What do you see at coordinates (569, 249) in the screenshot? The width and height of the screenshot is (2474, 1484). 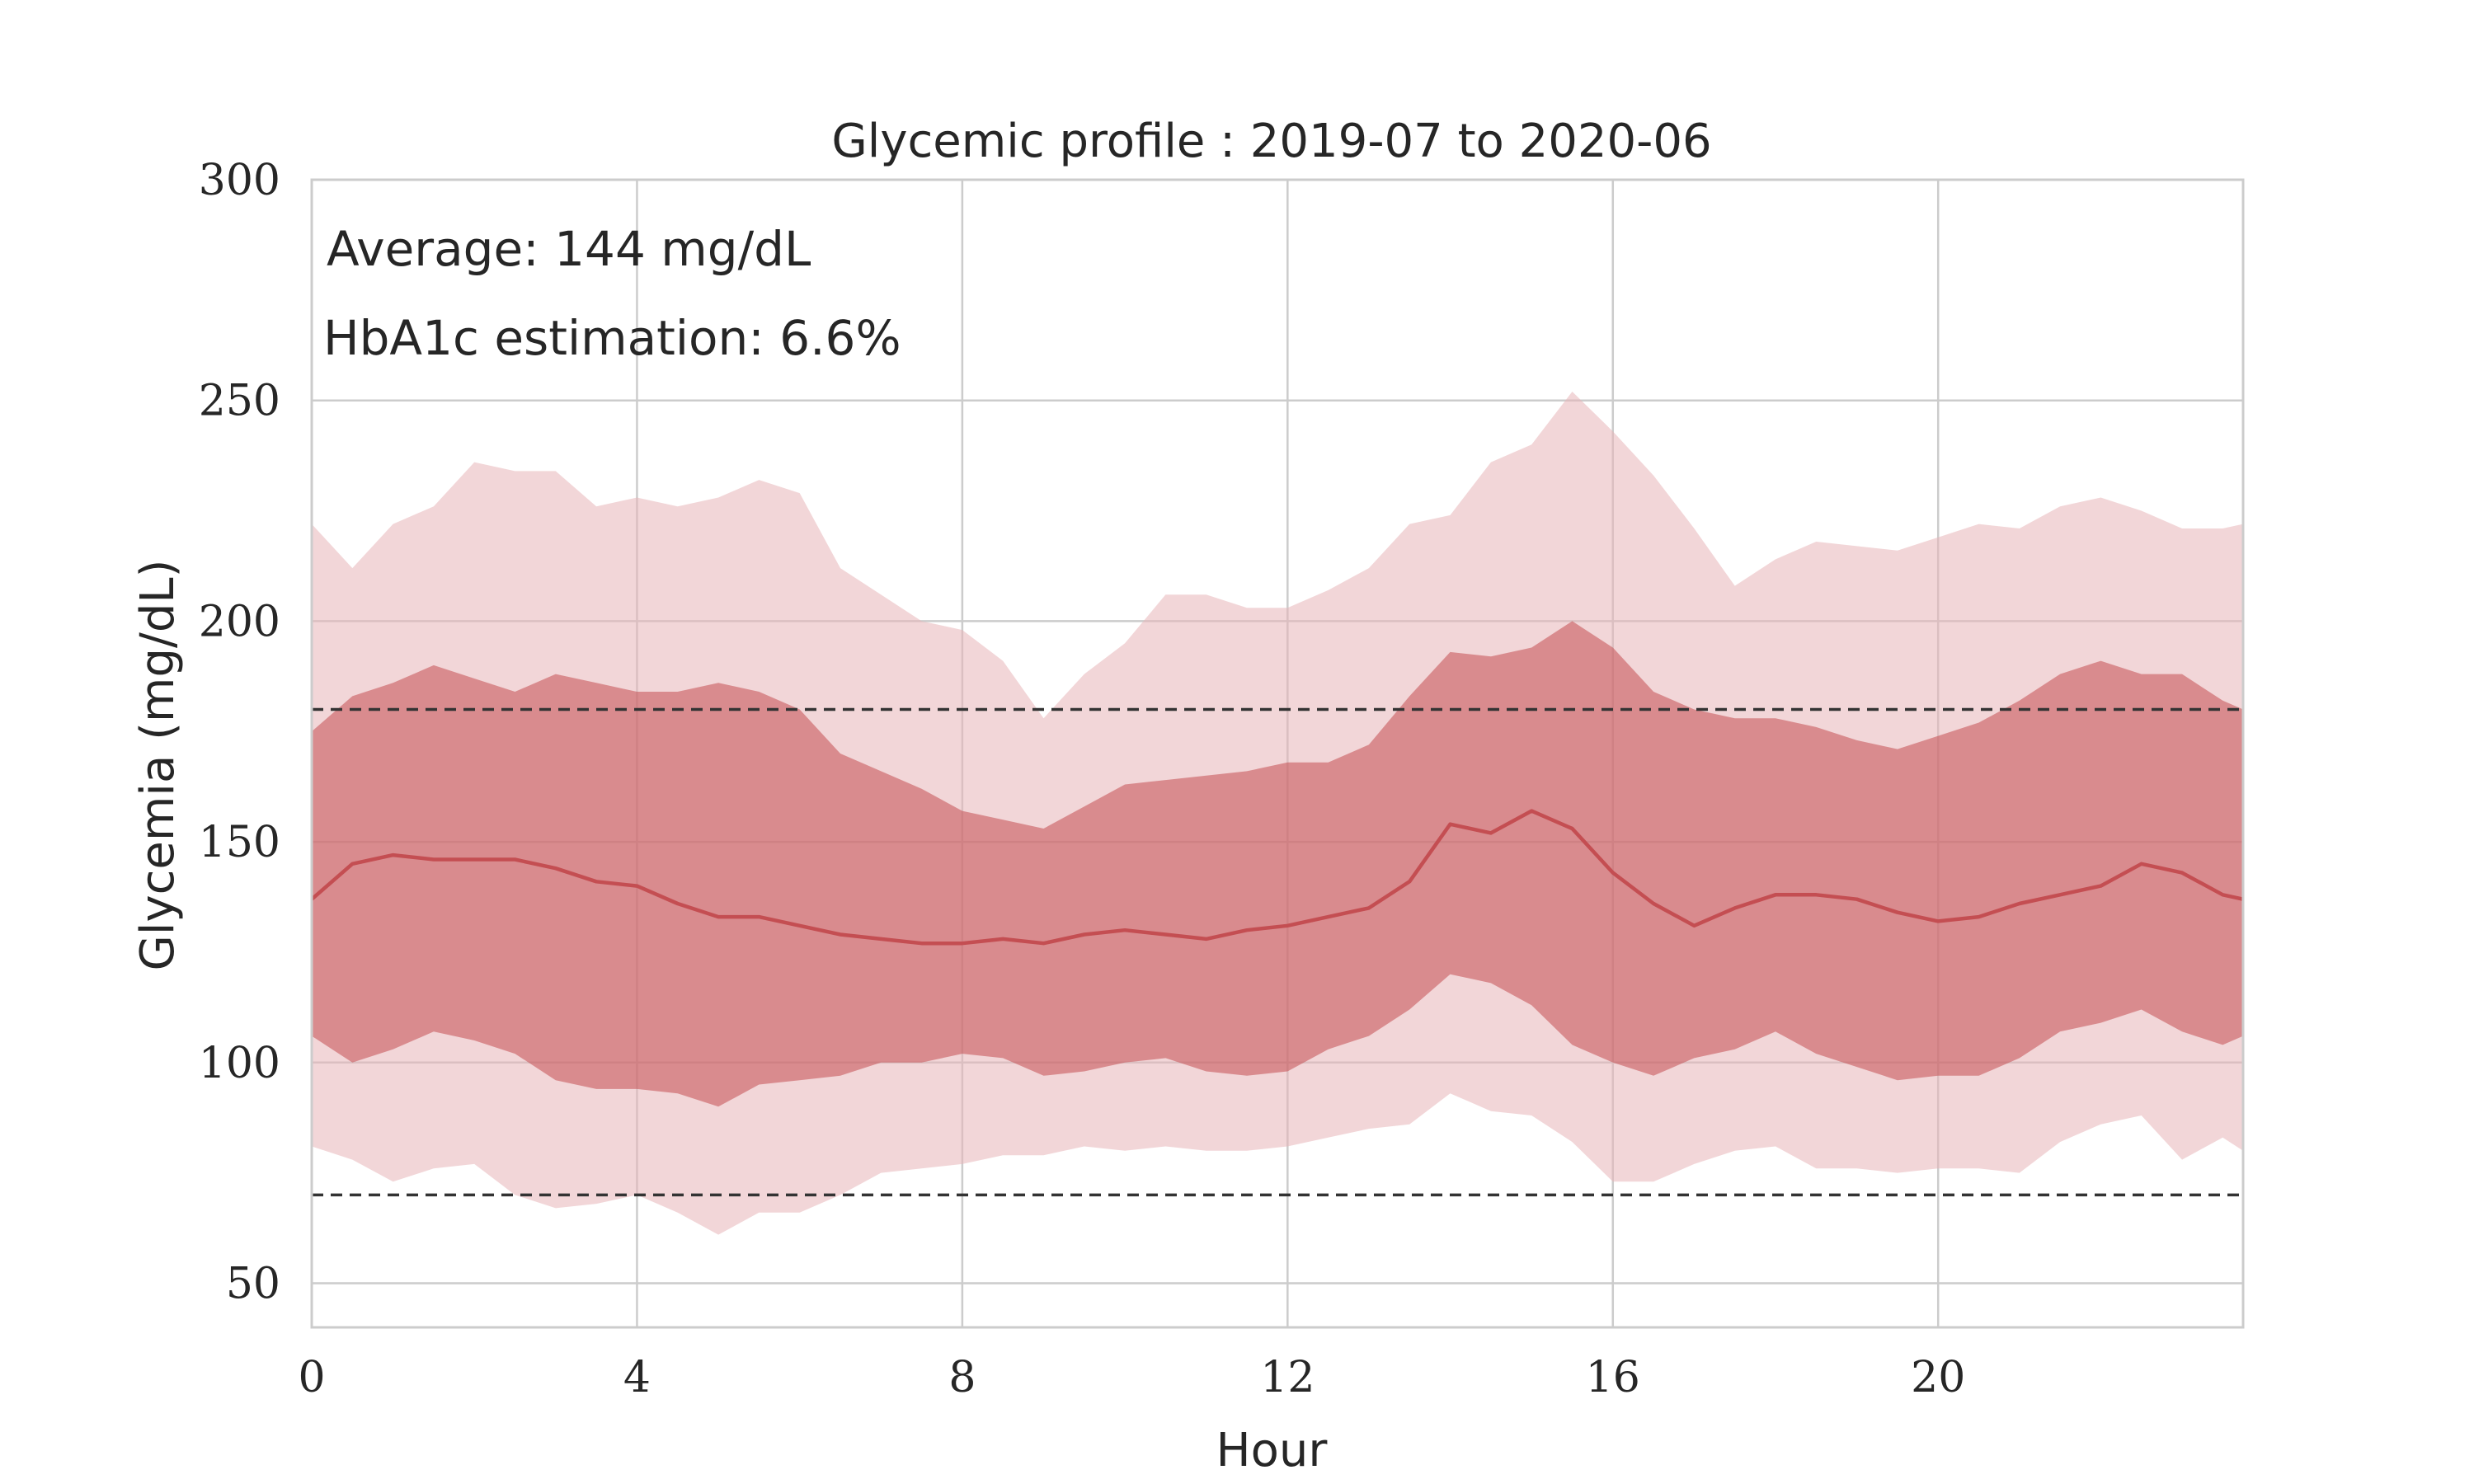 I see `average-annotation: Average: 144 mg/dL` at bounding box center [569, 249].